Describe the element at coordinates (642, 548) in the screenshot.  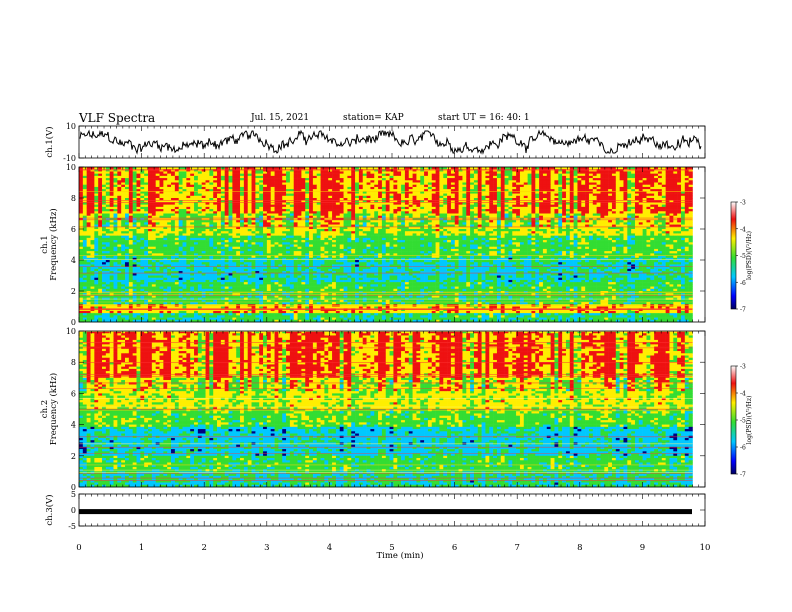
I see `x-tick-label: 9` at that location.